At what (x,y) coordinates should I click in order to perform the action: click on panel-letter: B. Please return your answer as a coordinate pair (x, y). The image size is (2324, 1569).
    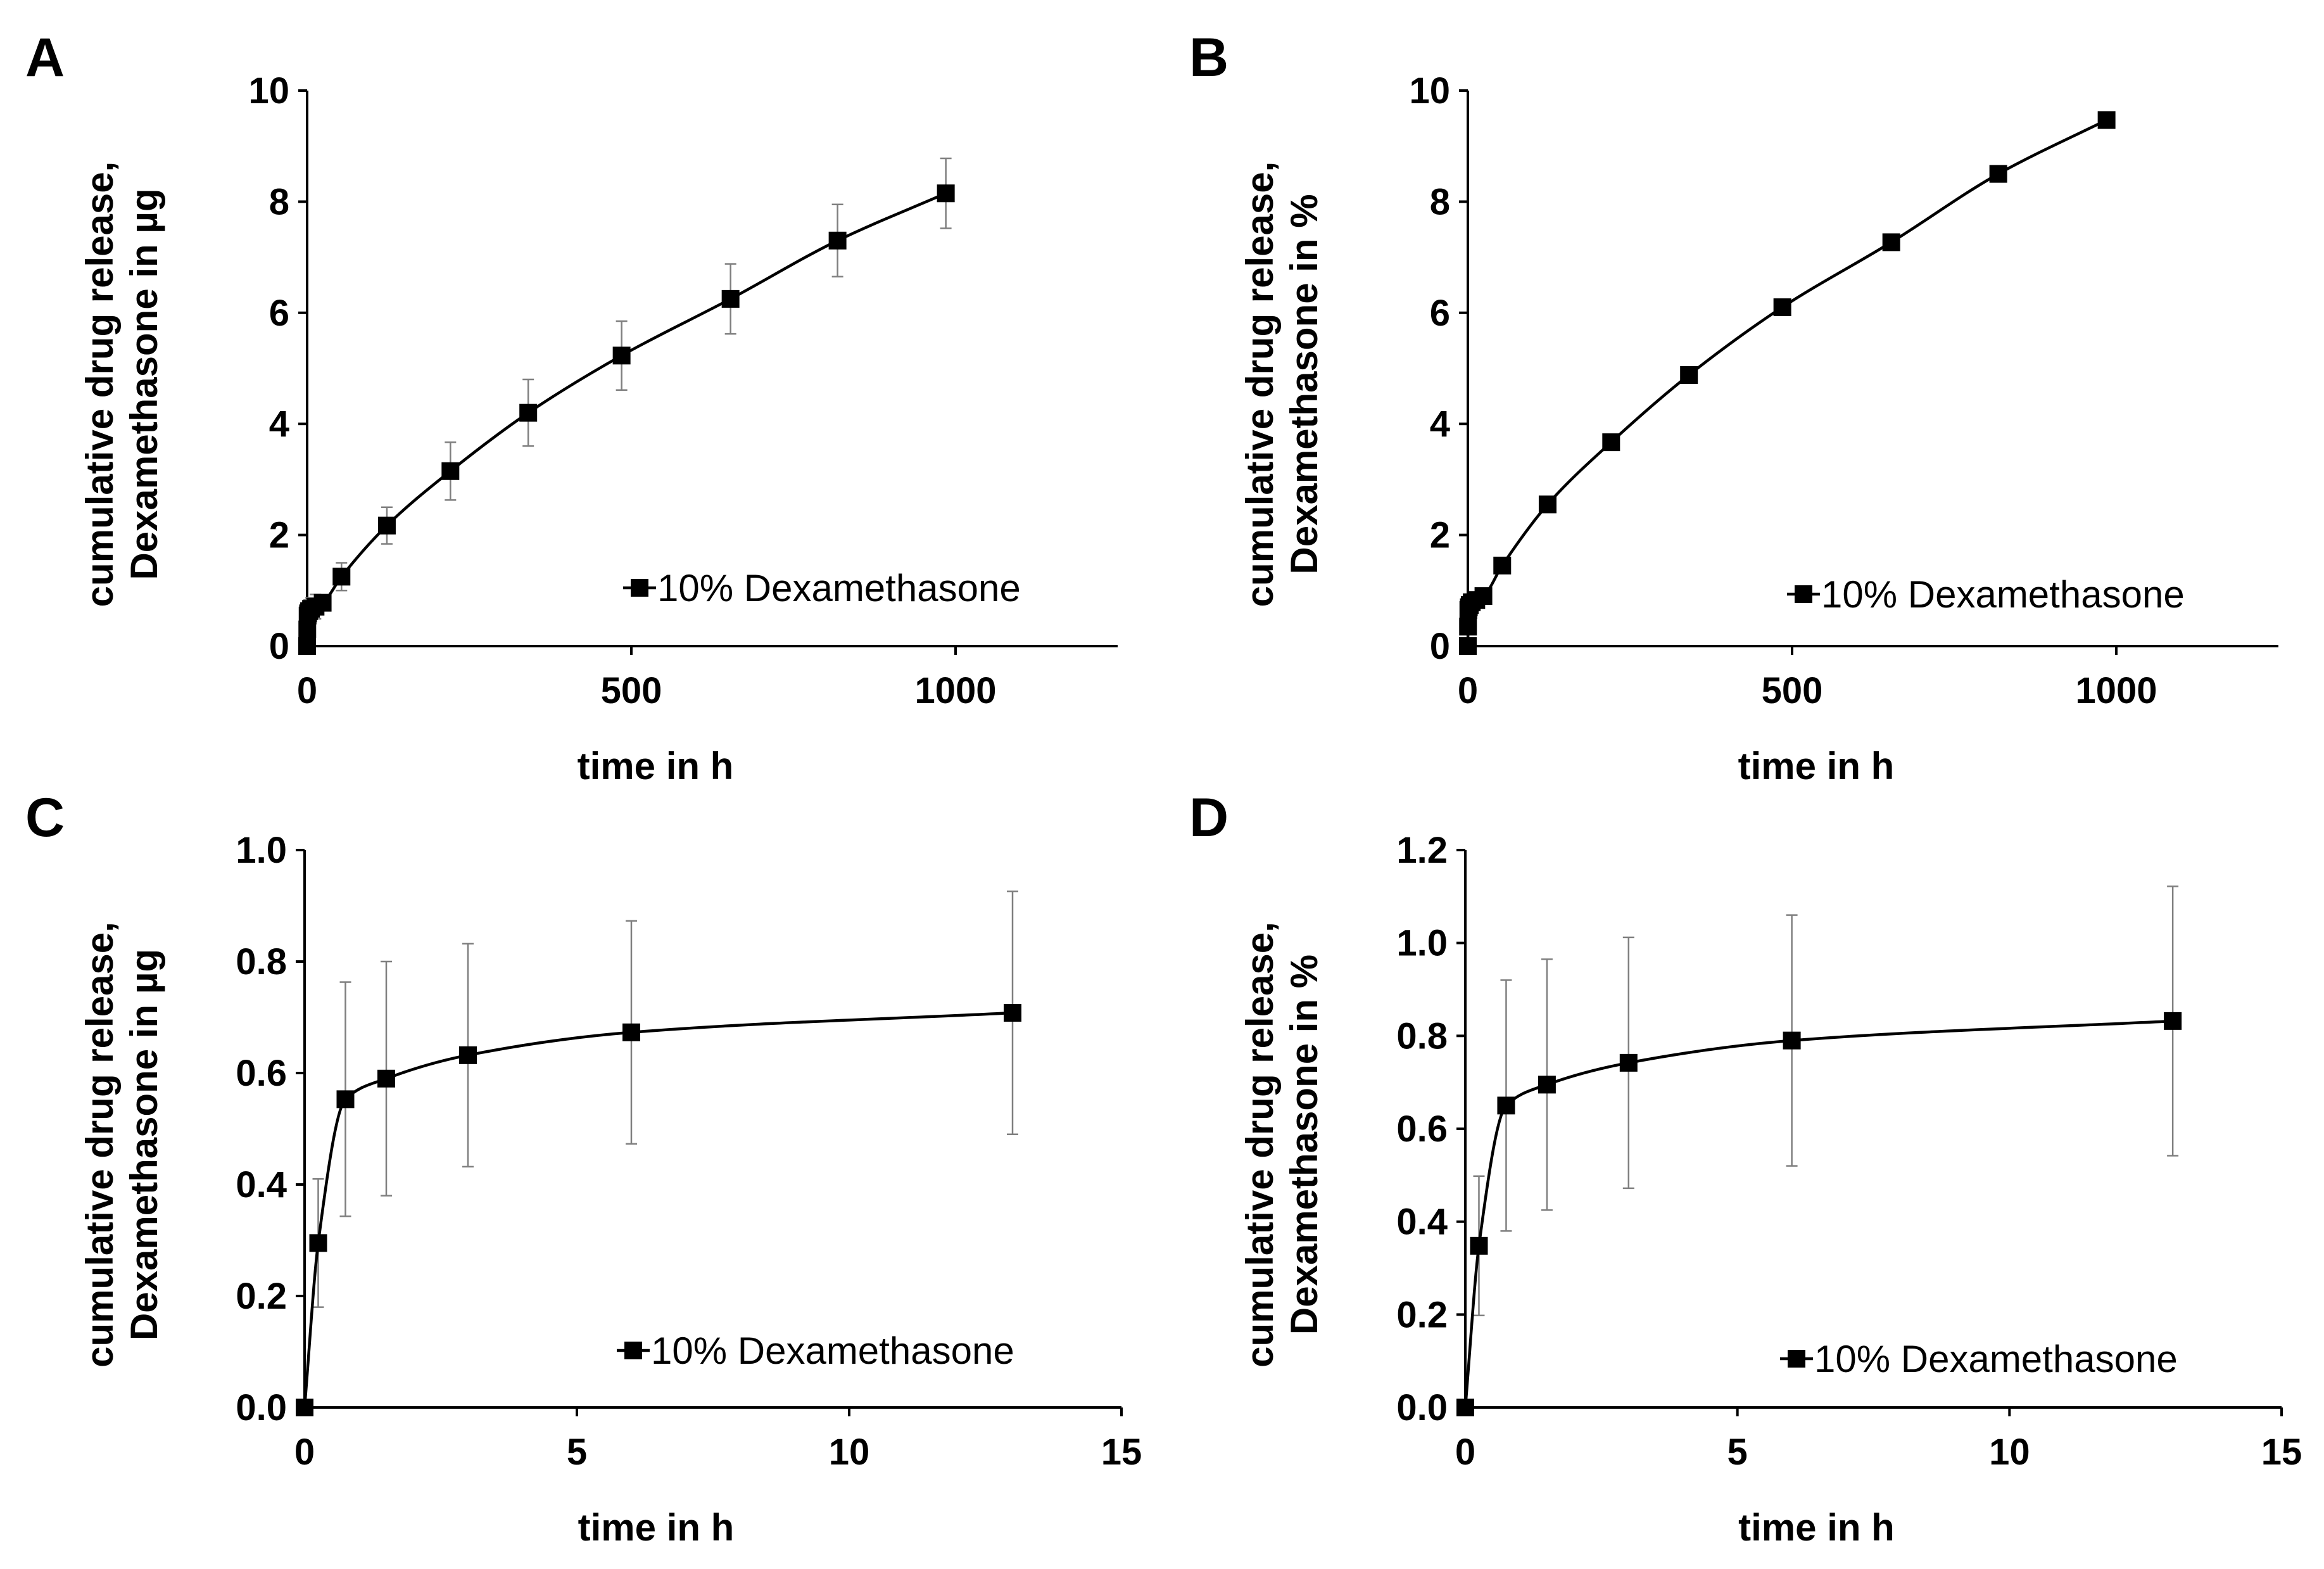
    Looking at the image, I should click on (1208, 57).